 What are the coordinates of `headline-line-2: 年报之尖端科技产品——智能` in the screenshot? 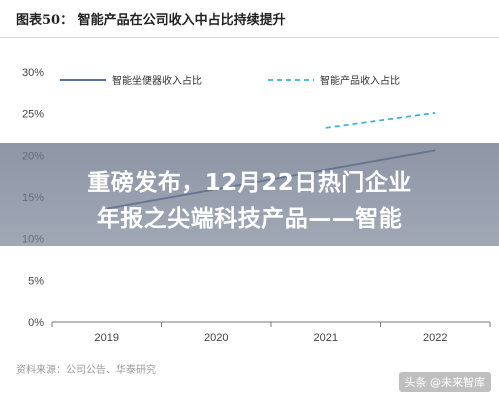 It's located at (249, 219).